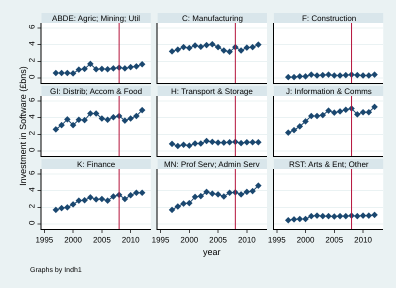 This screenshot has height=288, width=396. I want to click on chart-title: F: Construction, so click(329, 18).